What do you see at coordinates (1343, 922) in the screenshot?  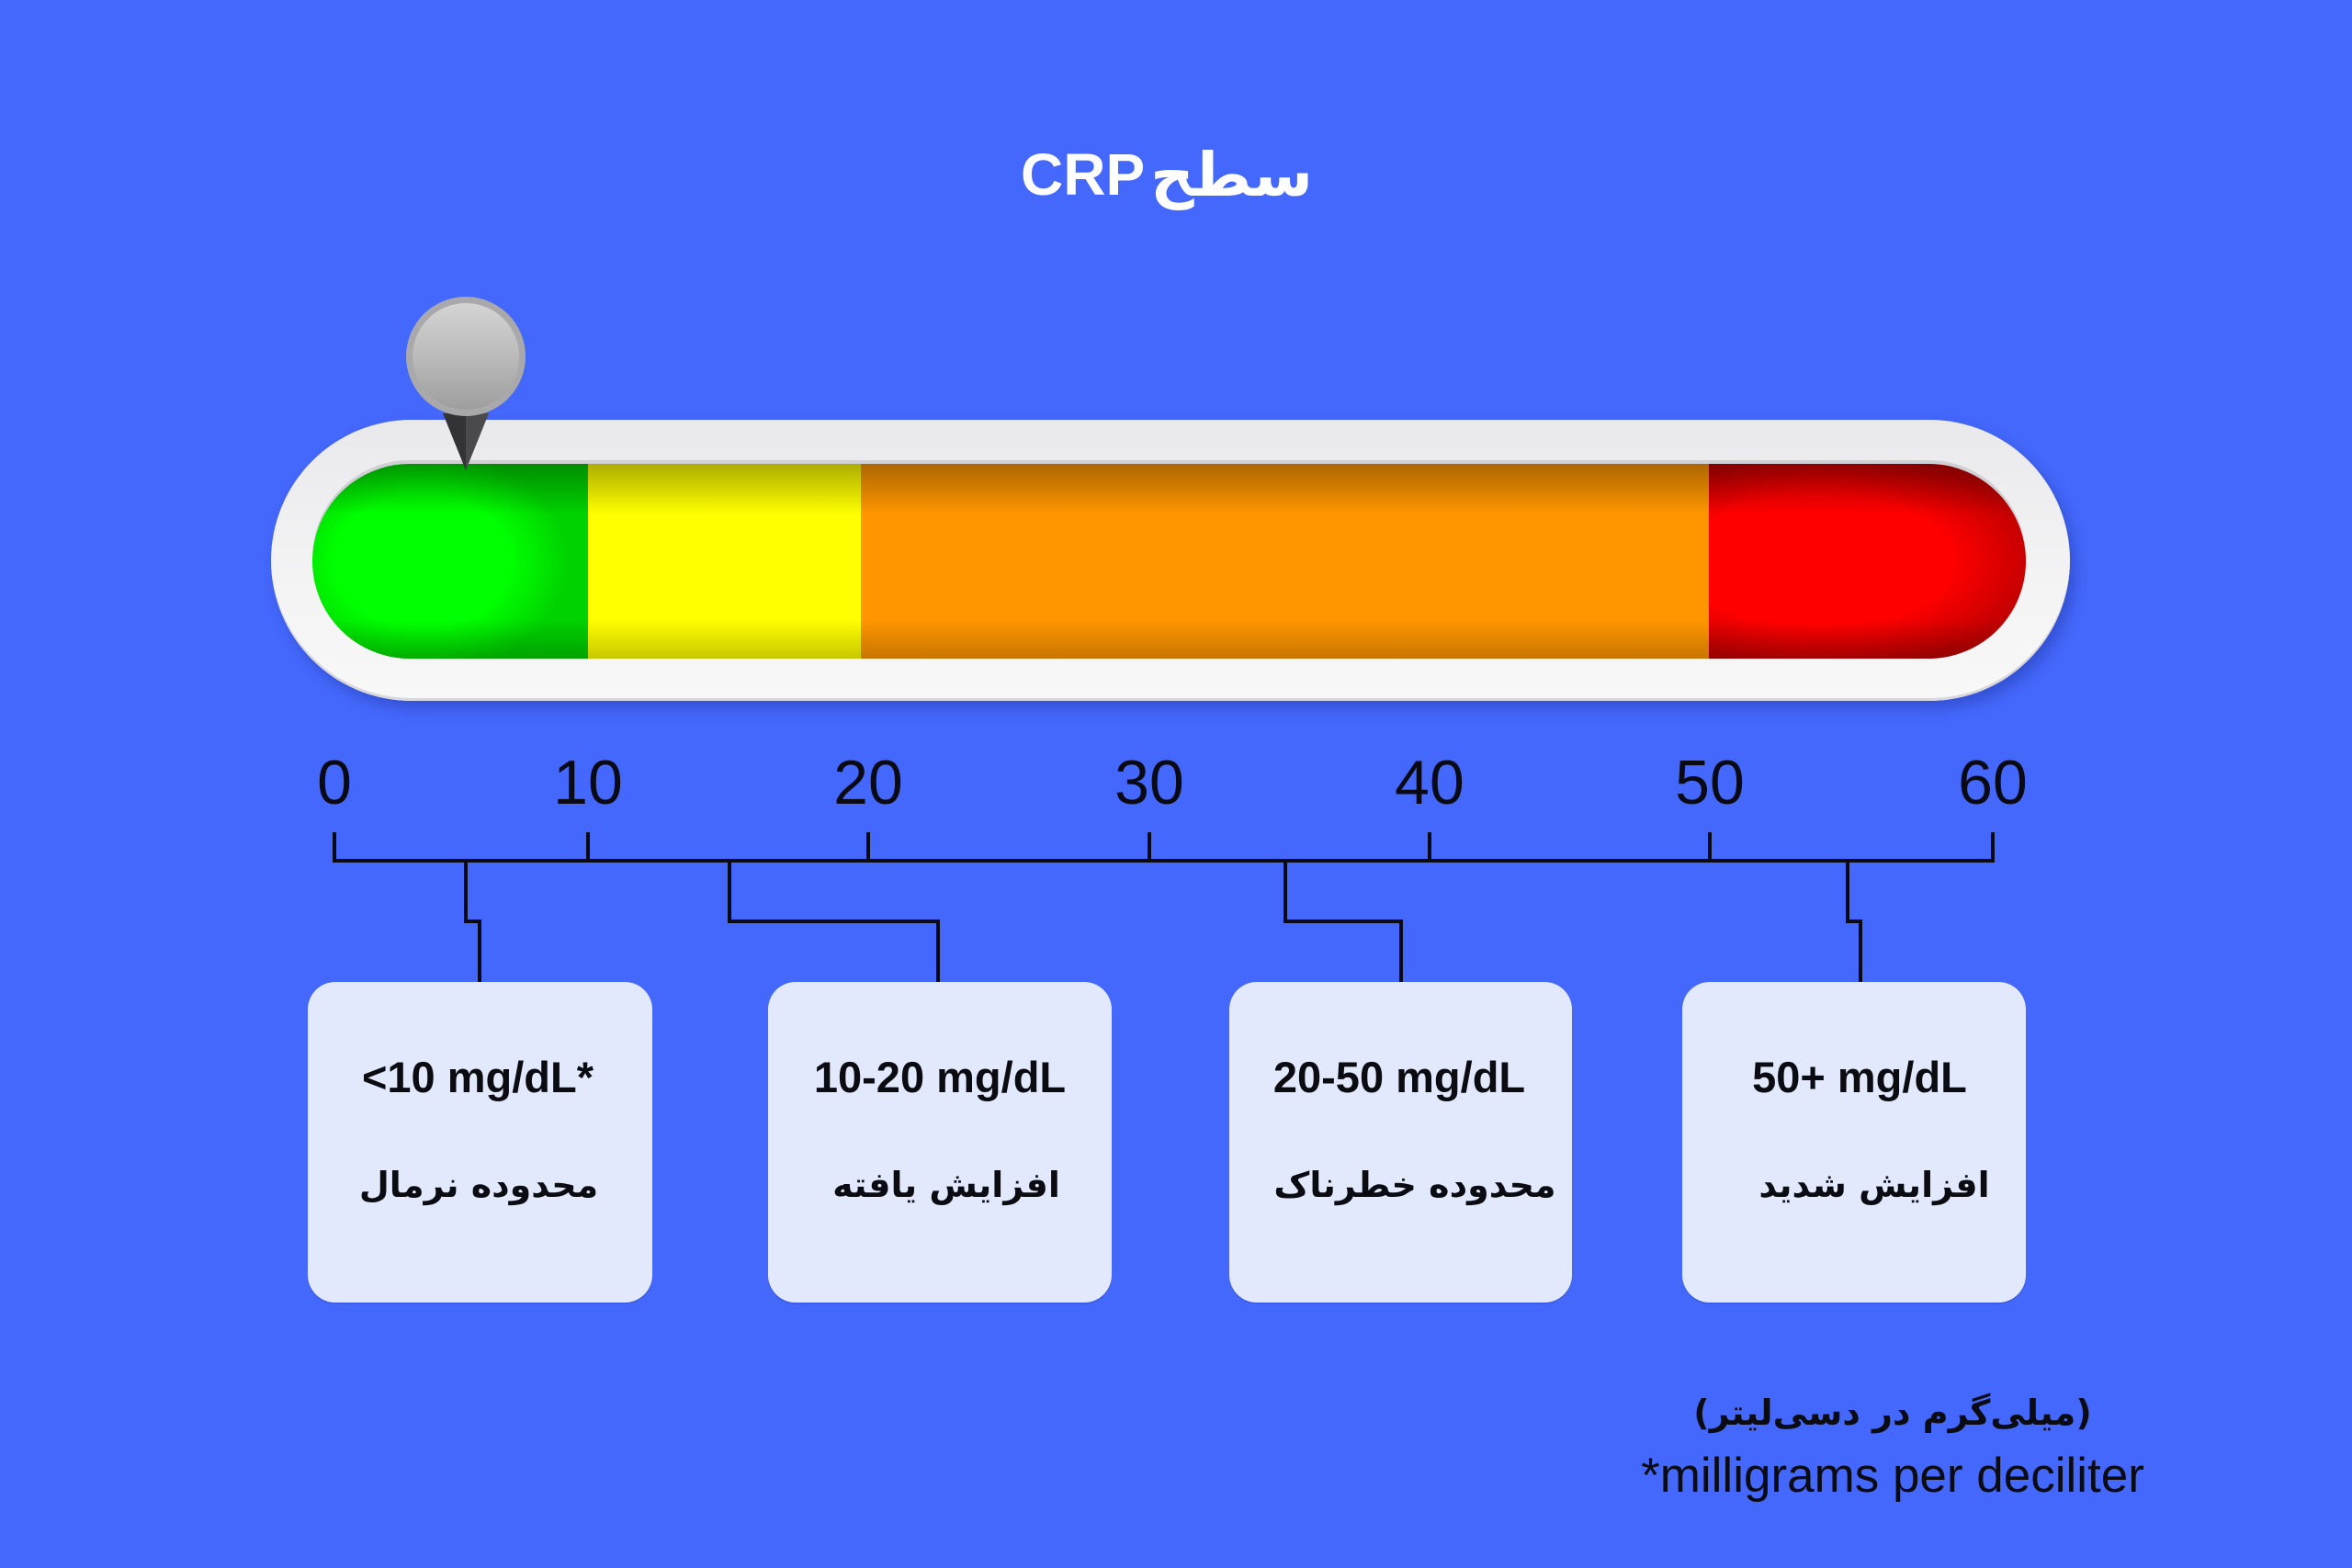 I see `connector-dangerous` at bounding box center [1343, 922].